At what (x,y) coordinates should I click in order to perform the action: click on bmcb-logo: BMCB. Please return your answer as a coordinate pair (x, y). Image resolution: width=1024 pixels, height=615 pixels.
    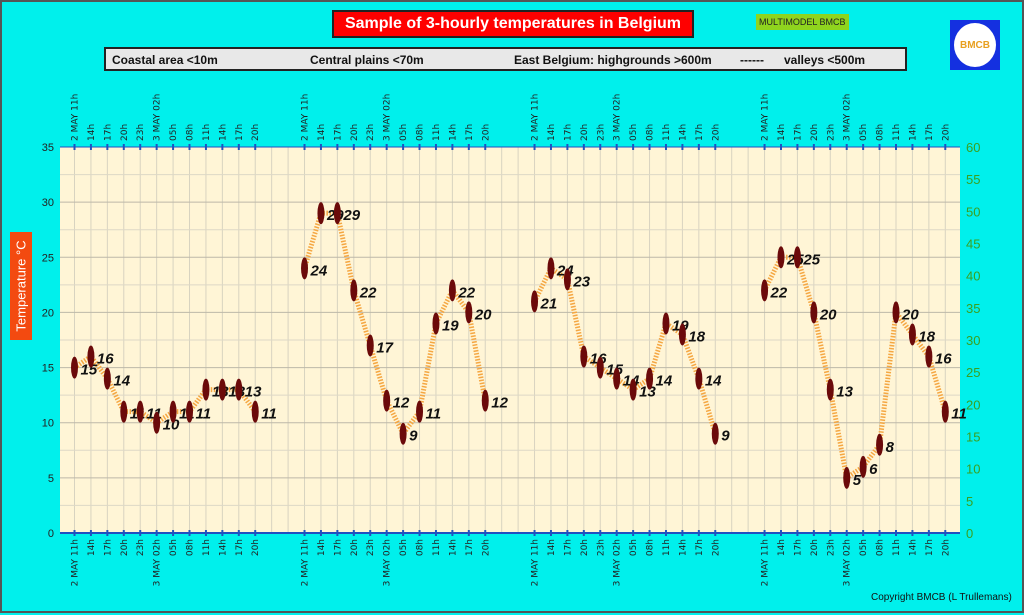
    Looking at the image, I should click on (975, 45).